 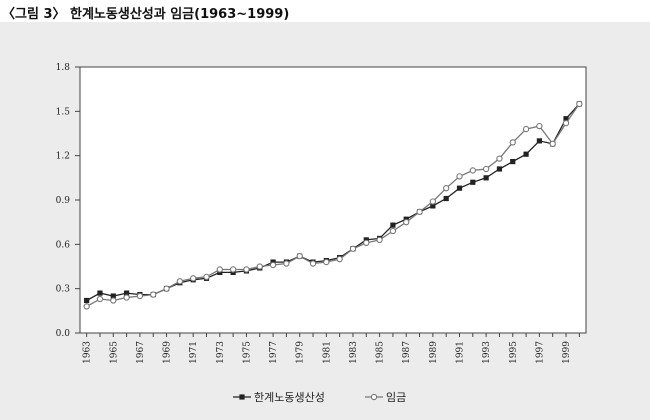 I want to click on y-tick-label: 1.2, so click(x=63, y=157).